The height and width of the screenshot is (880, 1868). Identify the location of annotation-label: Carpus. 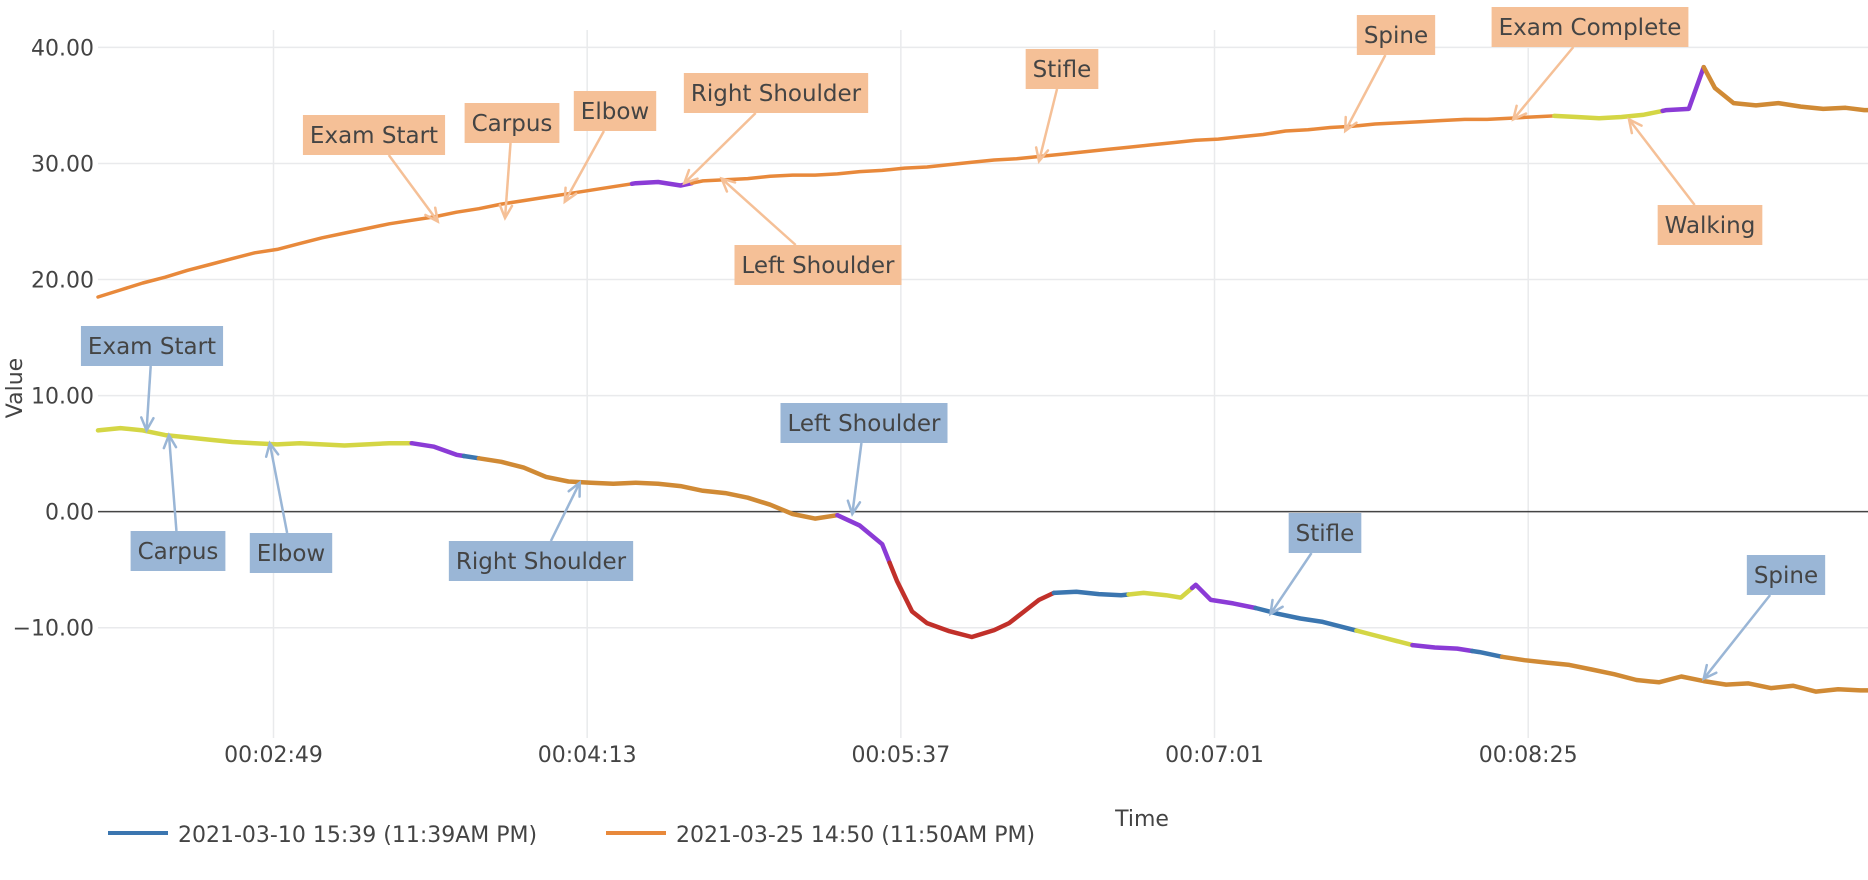
(178, 552).